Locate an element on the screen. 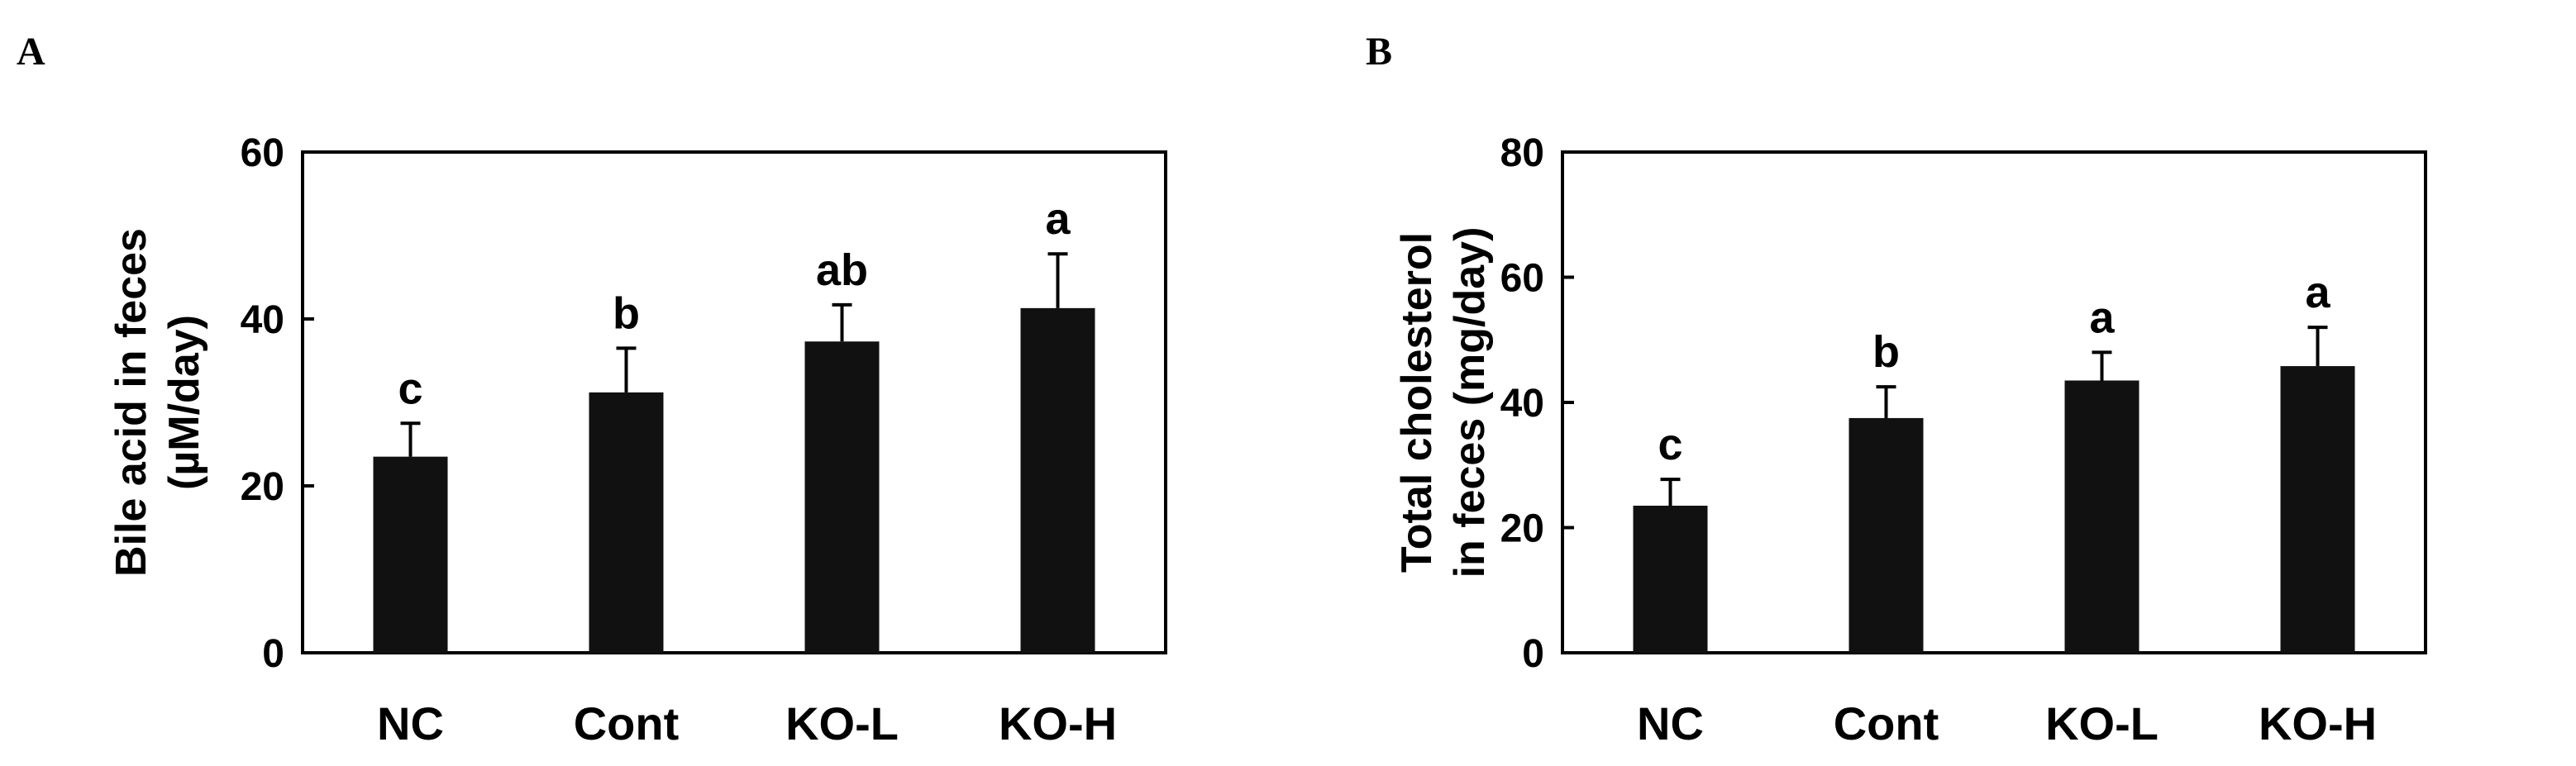  y-axis-title-line: (µM/day) is located at coordinates (184, 402).